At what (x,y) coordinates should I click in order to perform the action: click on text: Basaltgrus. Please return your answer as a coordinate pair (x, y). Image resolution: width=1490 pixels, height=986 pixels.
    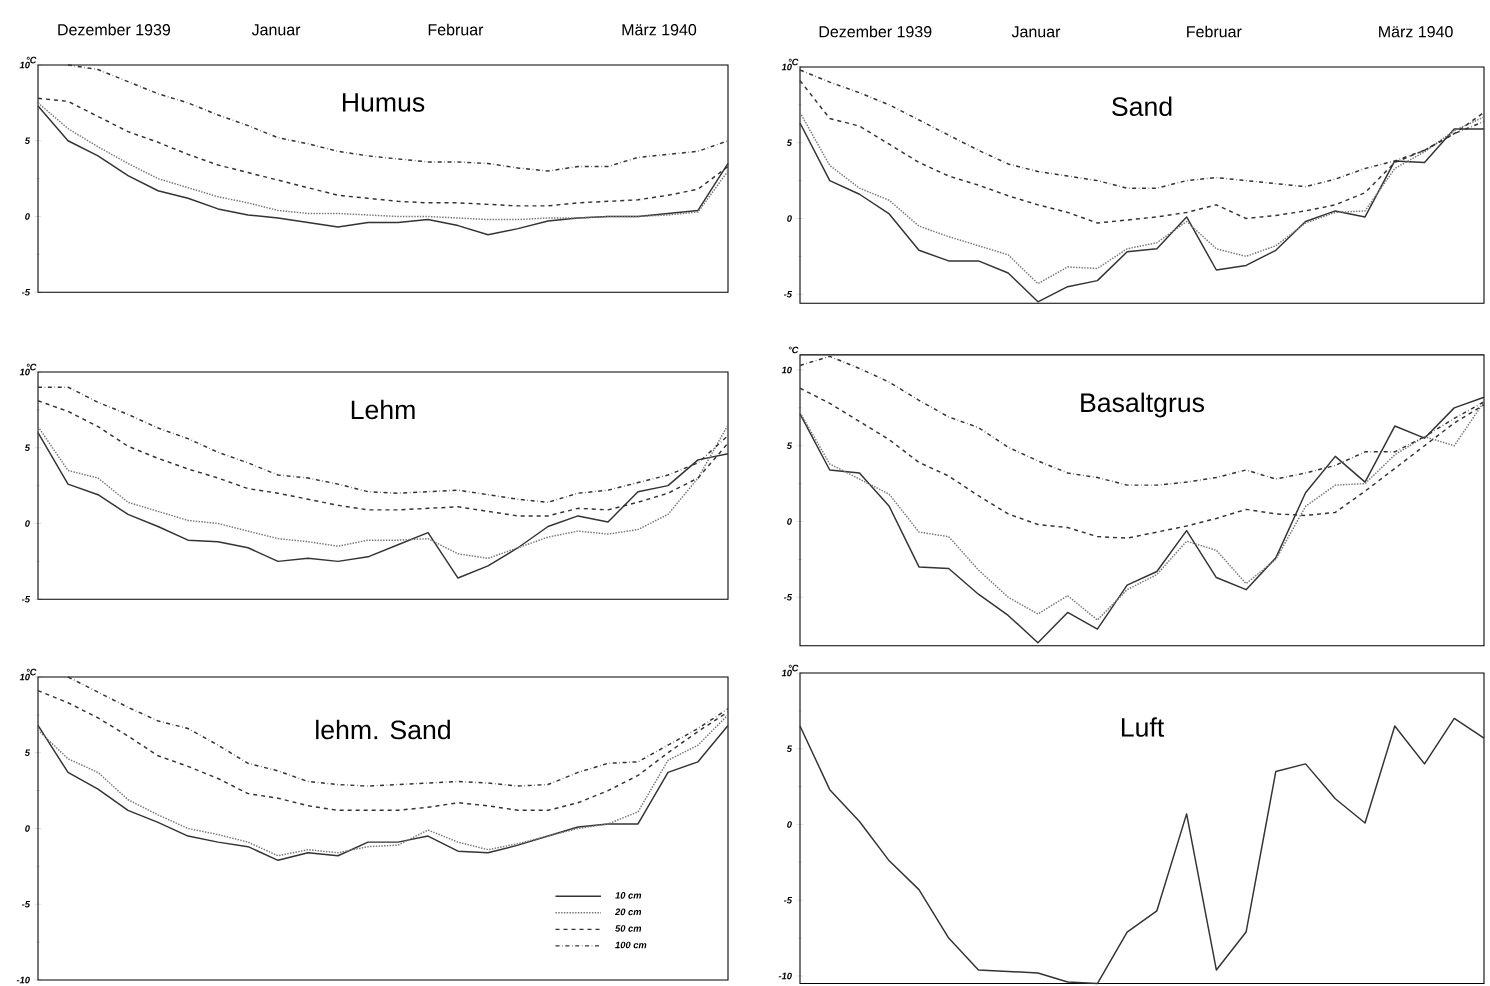
    Looking at the image, I should click on (1142, 405).